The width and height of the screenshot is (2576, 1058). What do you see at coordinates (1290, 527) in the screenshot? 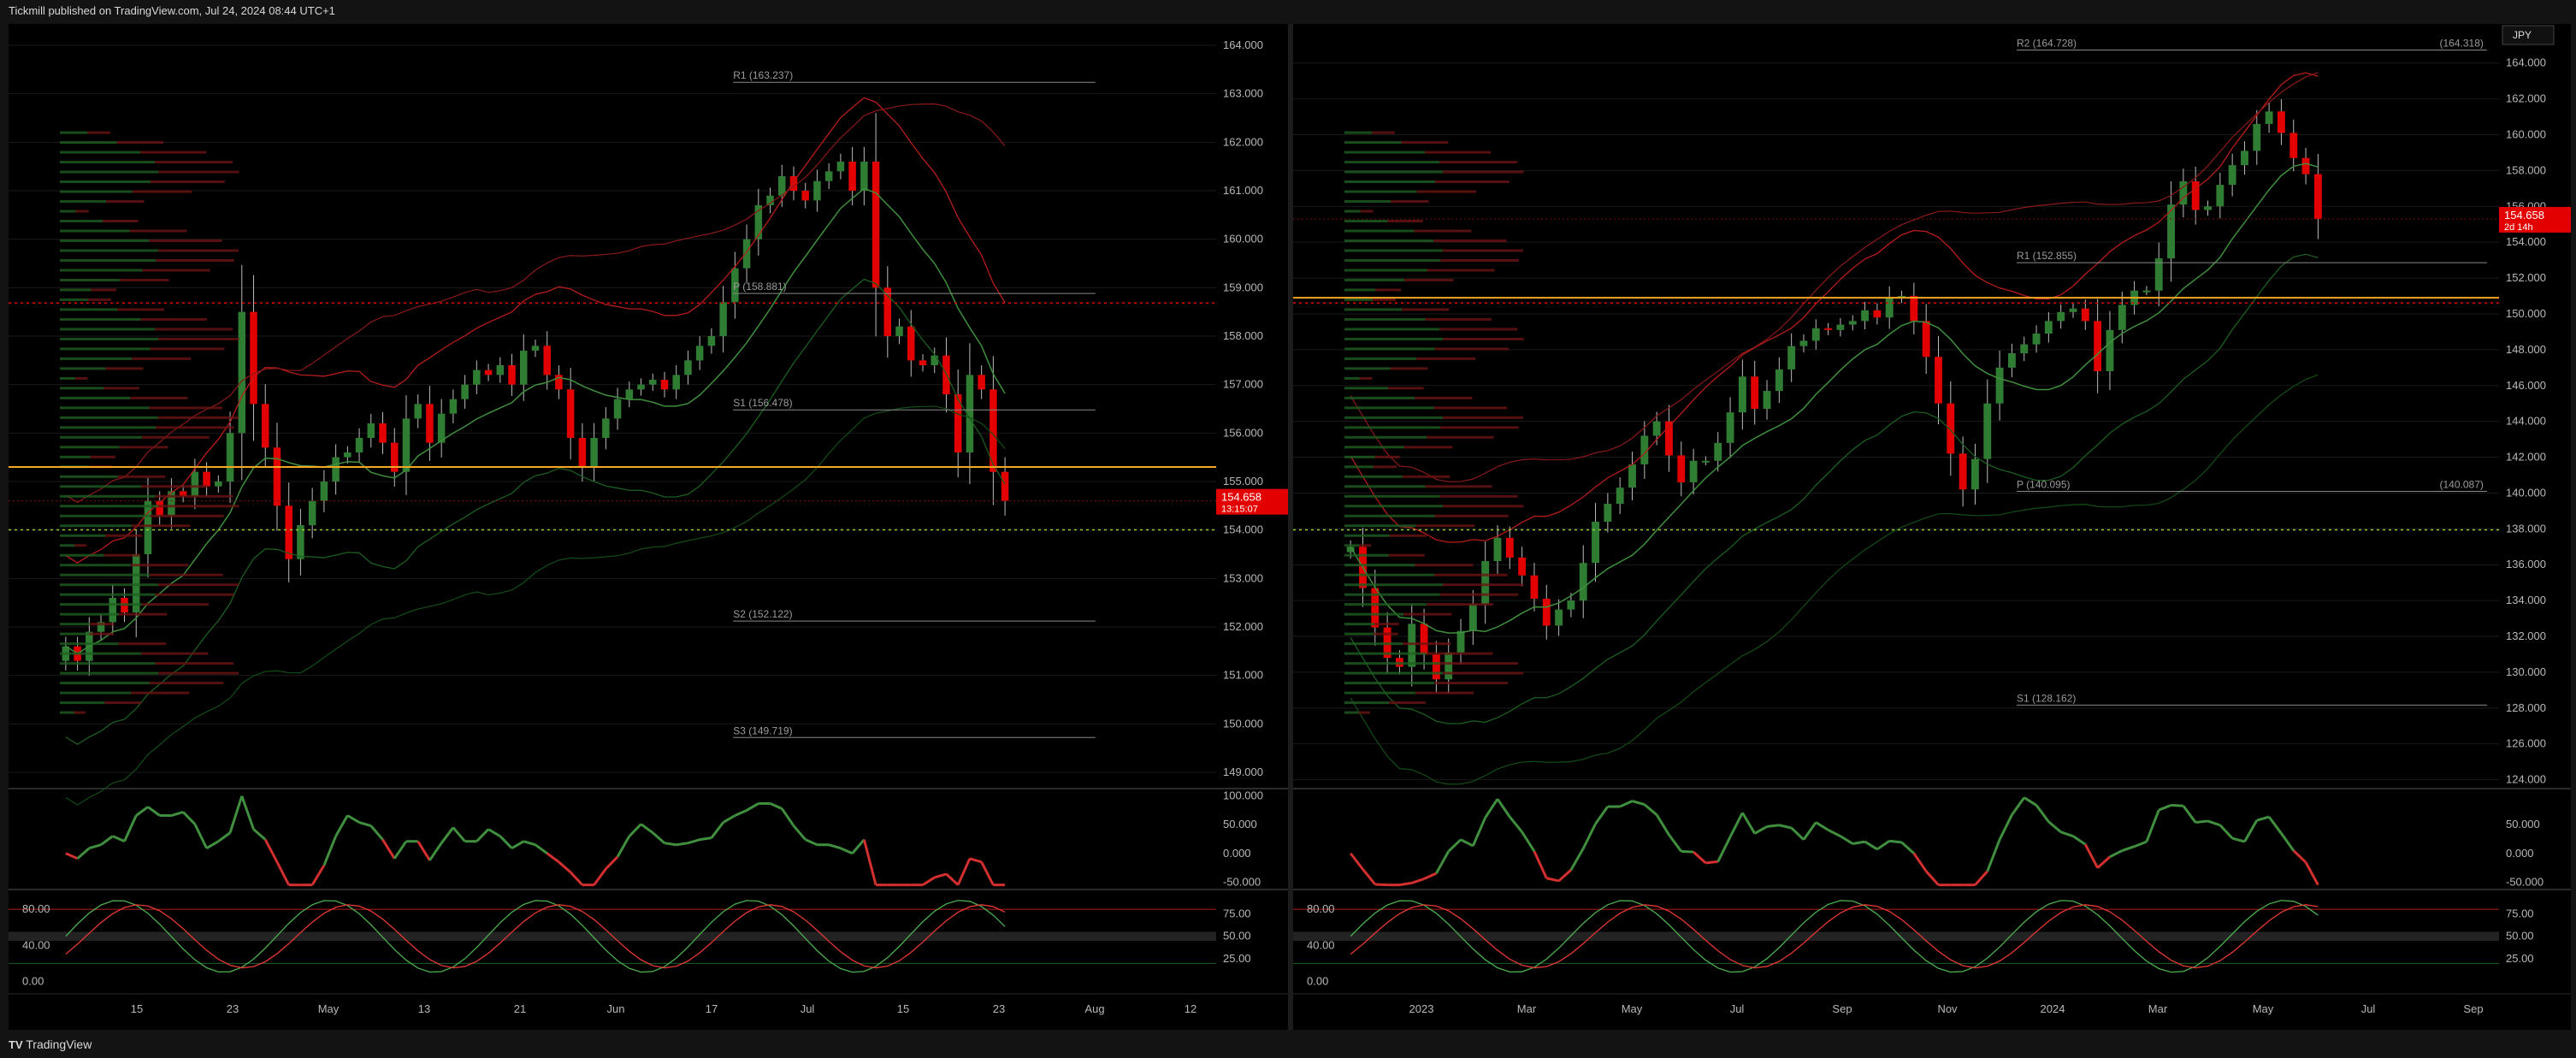
I see `panel-divider` at bounding box center [1290, 527].